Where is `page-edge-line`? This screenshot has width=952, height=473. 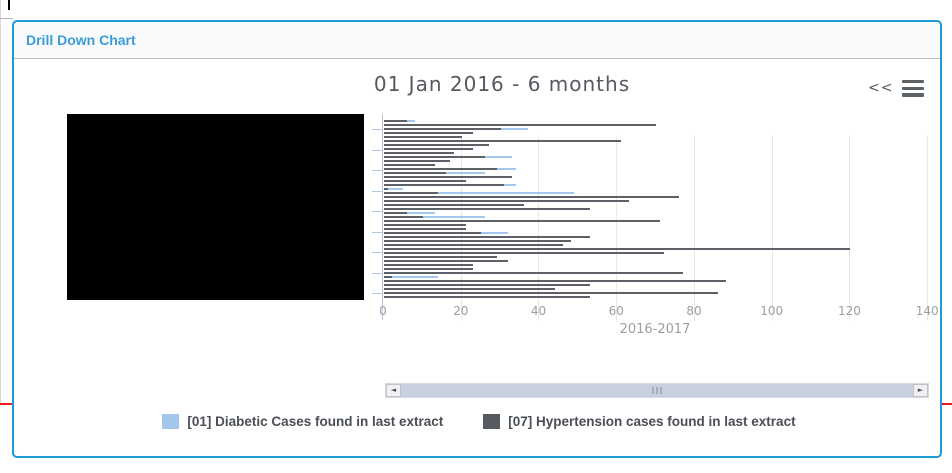 page-edge-line is located at coordinates (0, 202).